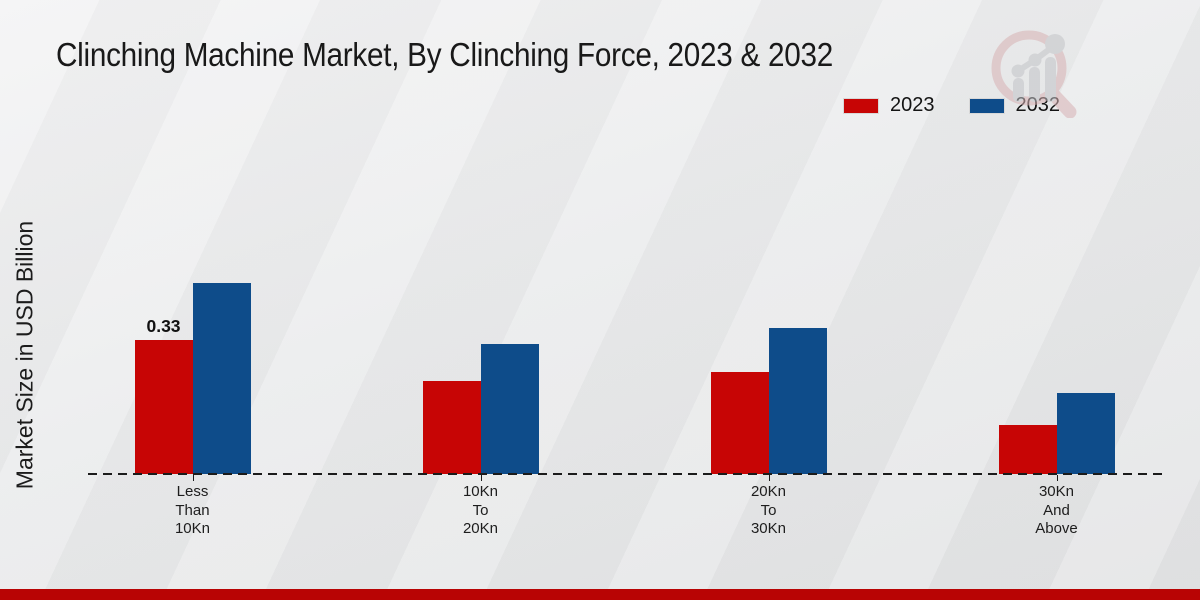 The height and width of the screenshot is (600, 1200). What do you see at coordinates (221, 378) in the screenshot?
I see `bar-2032-less-than-10kn` at bounding box center [221, 378].